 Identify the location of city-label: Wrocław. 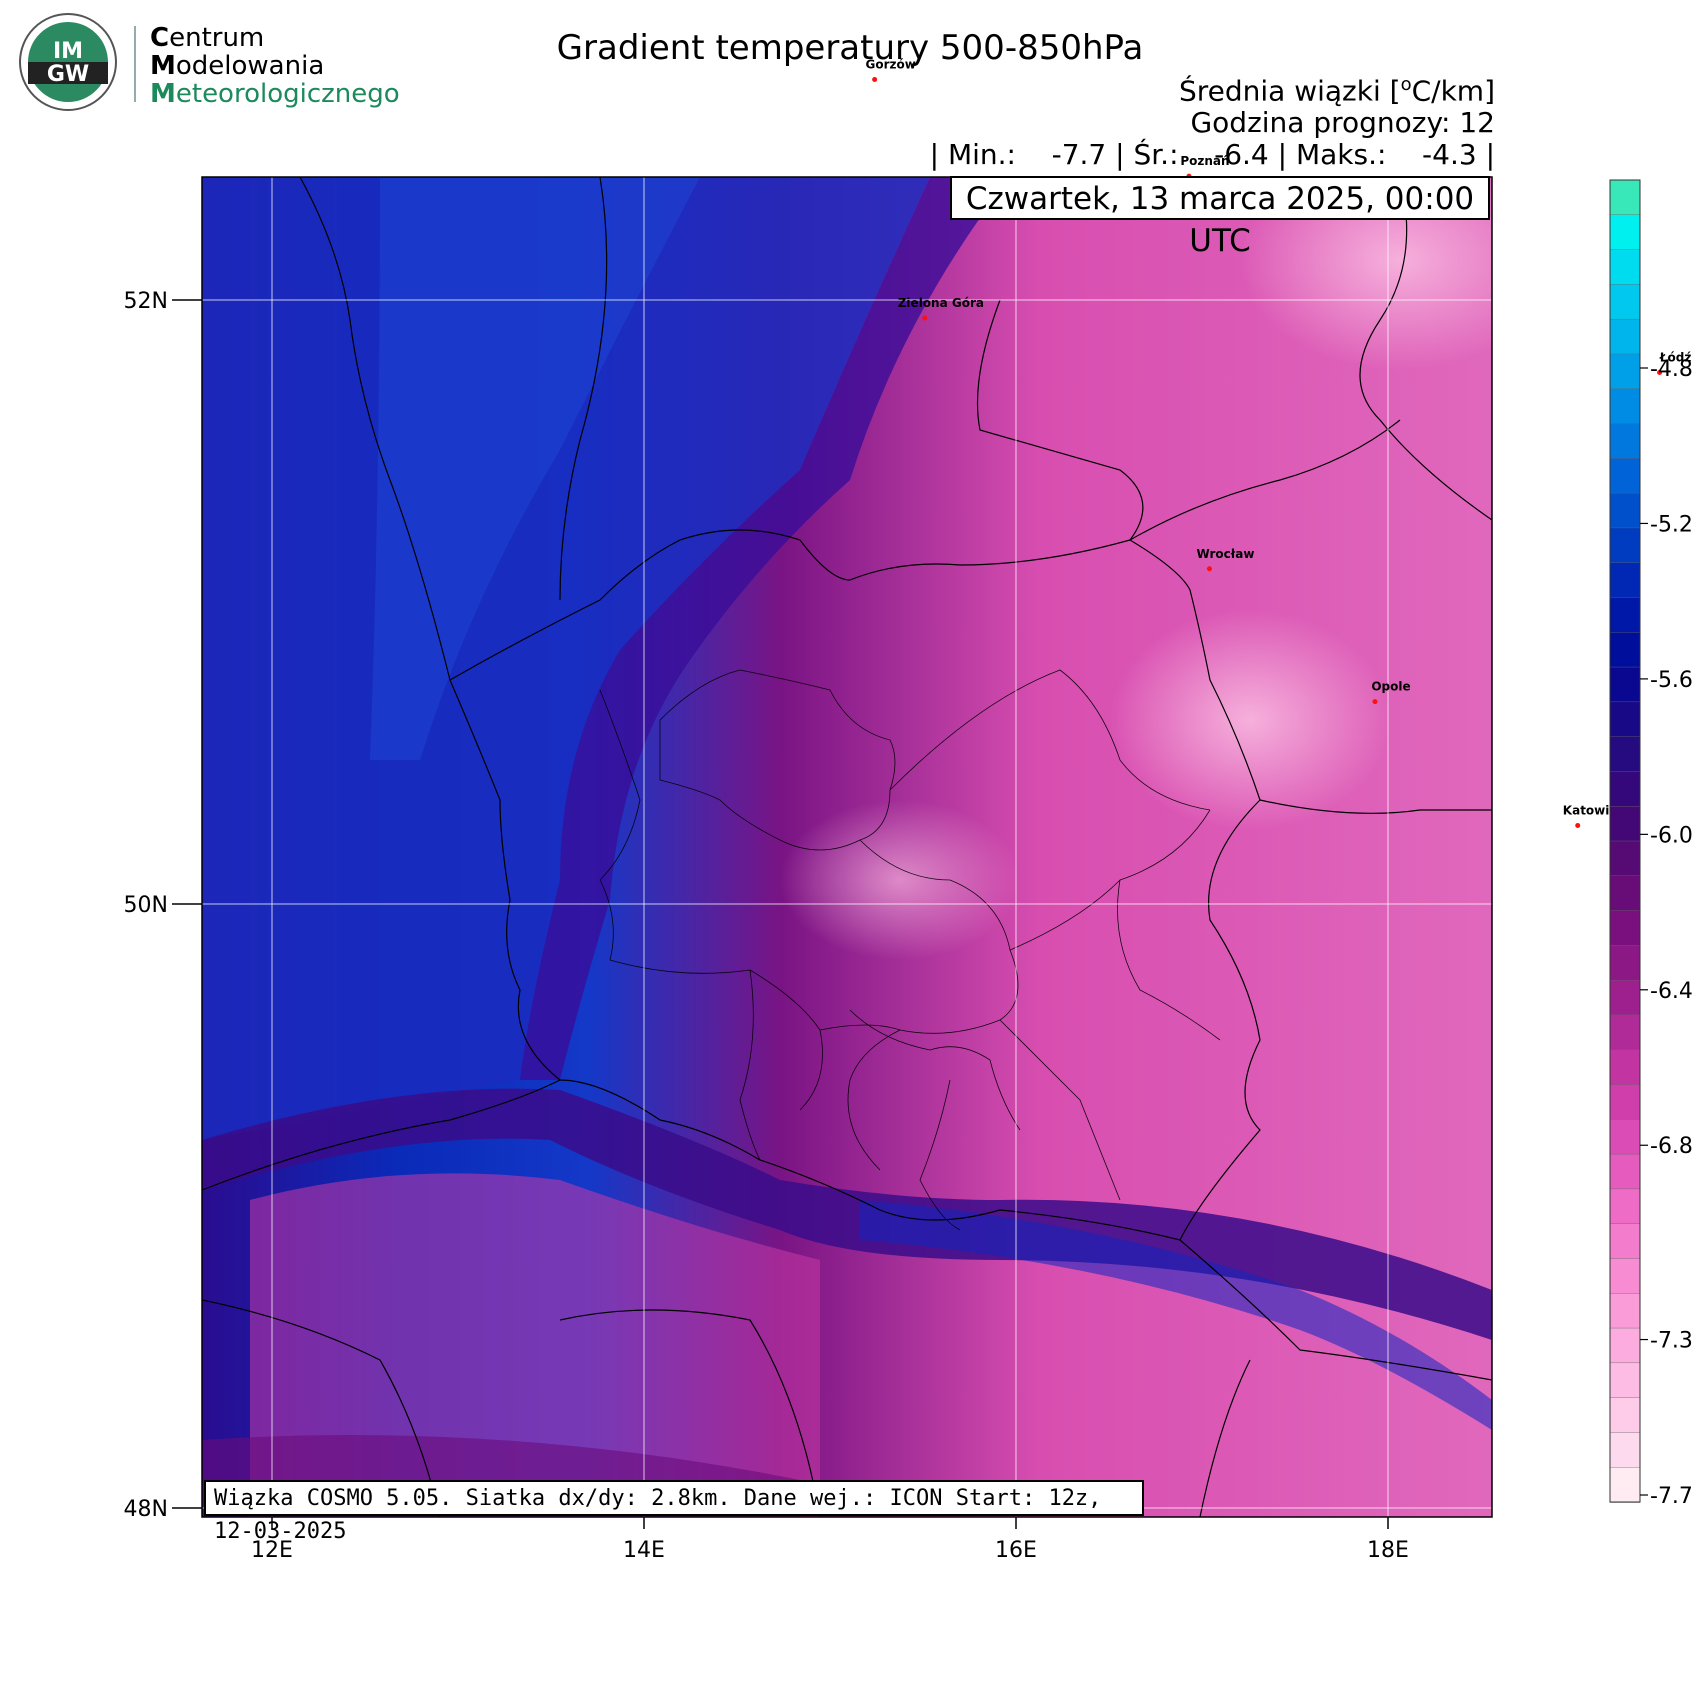
(1225, 554).